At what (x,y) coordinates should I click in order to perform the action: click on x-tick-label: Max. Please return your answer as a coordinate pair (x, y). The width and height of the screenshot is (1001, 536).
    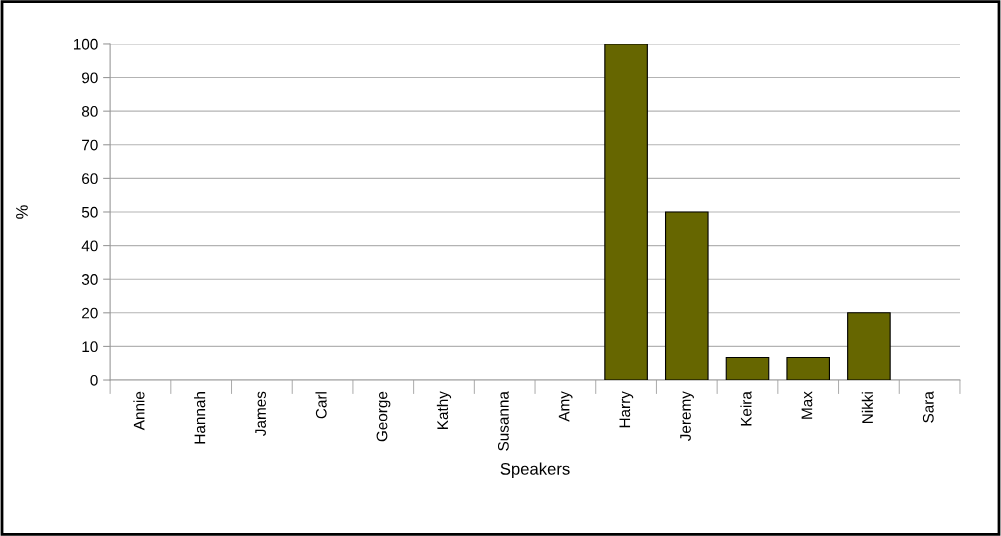
    Looking at the image, I should click on (807, 405).